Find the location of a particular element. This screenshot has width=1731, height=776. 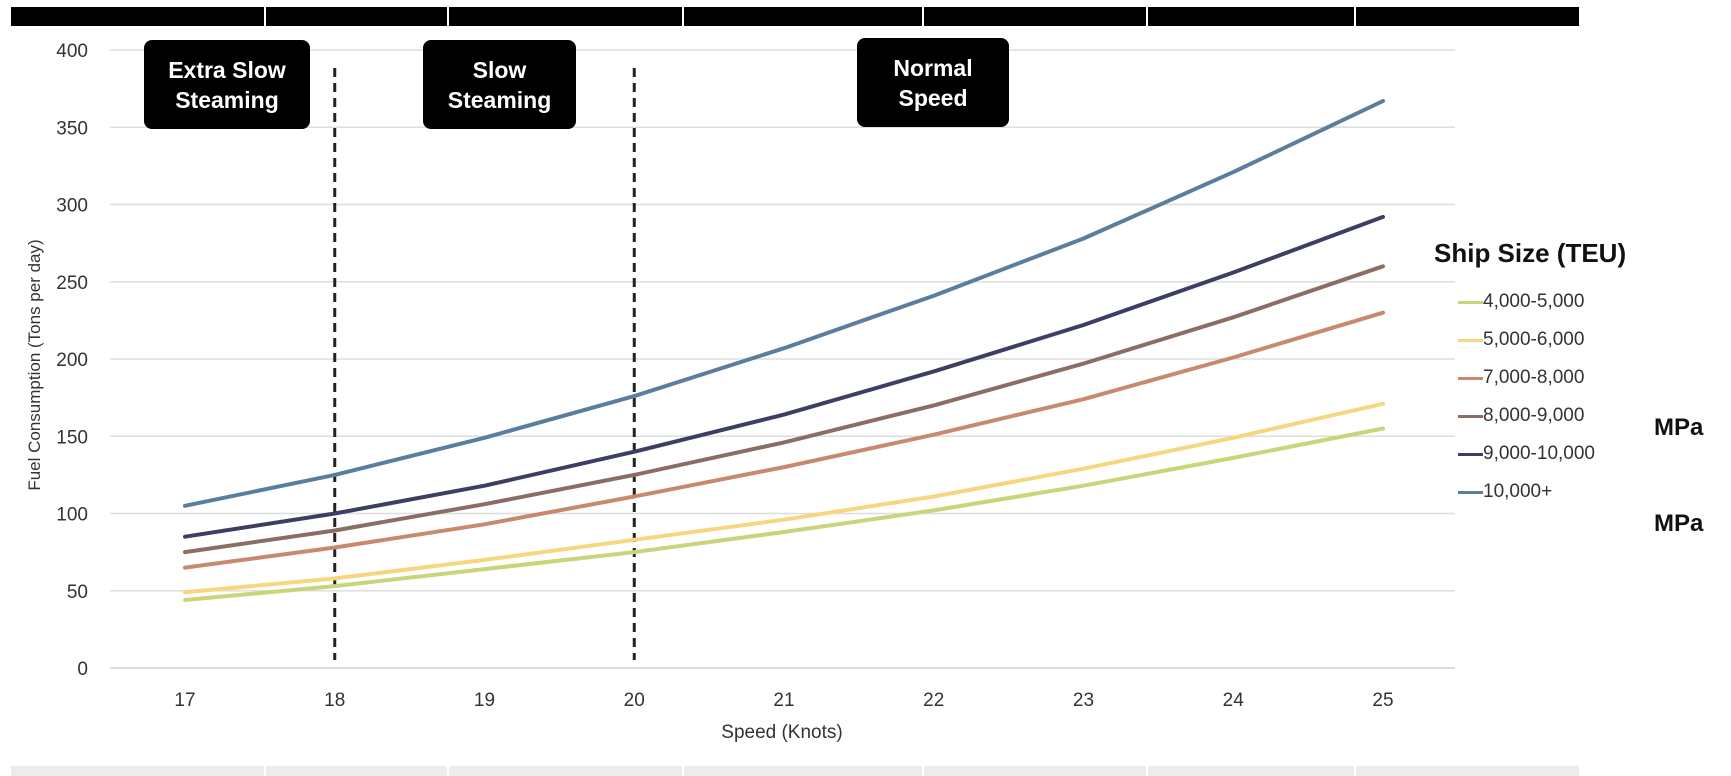

legend-item: 8,000-9,000 is located at coordinates (1521, 416).